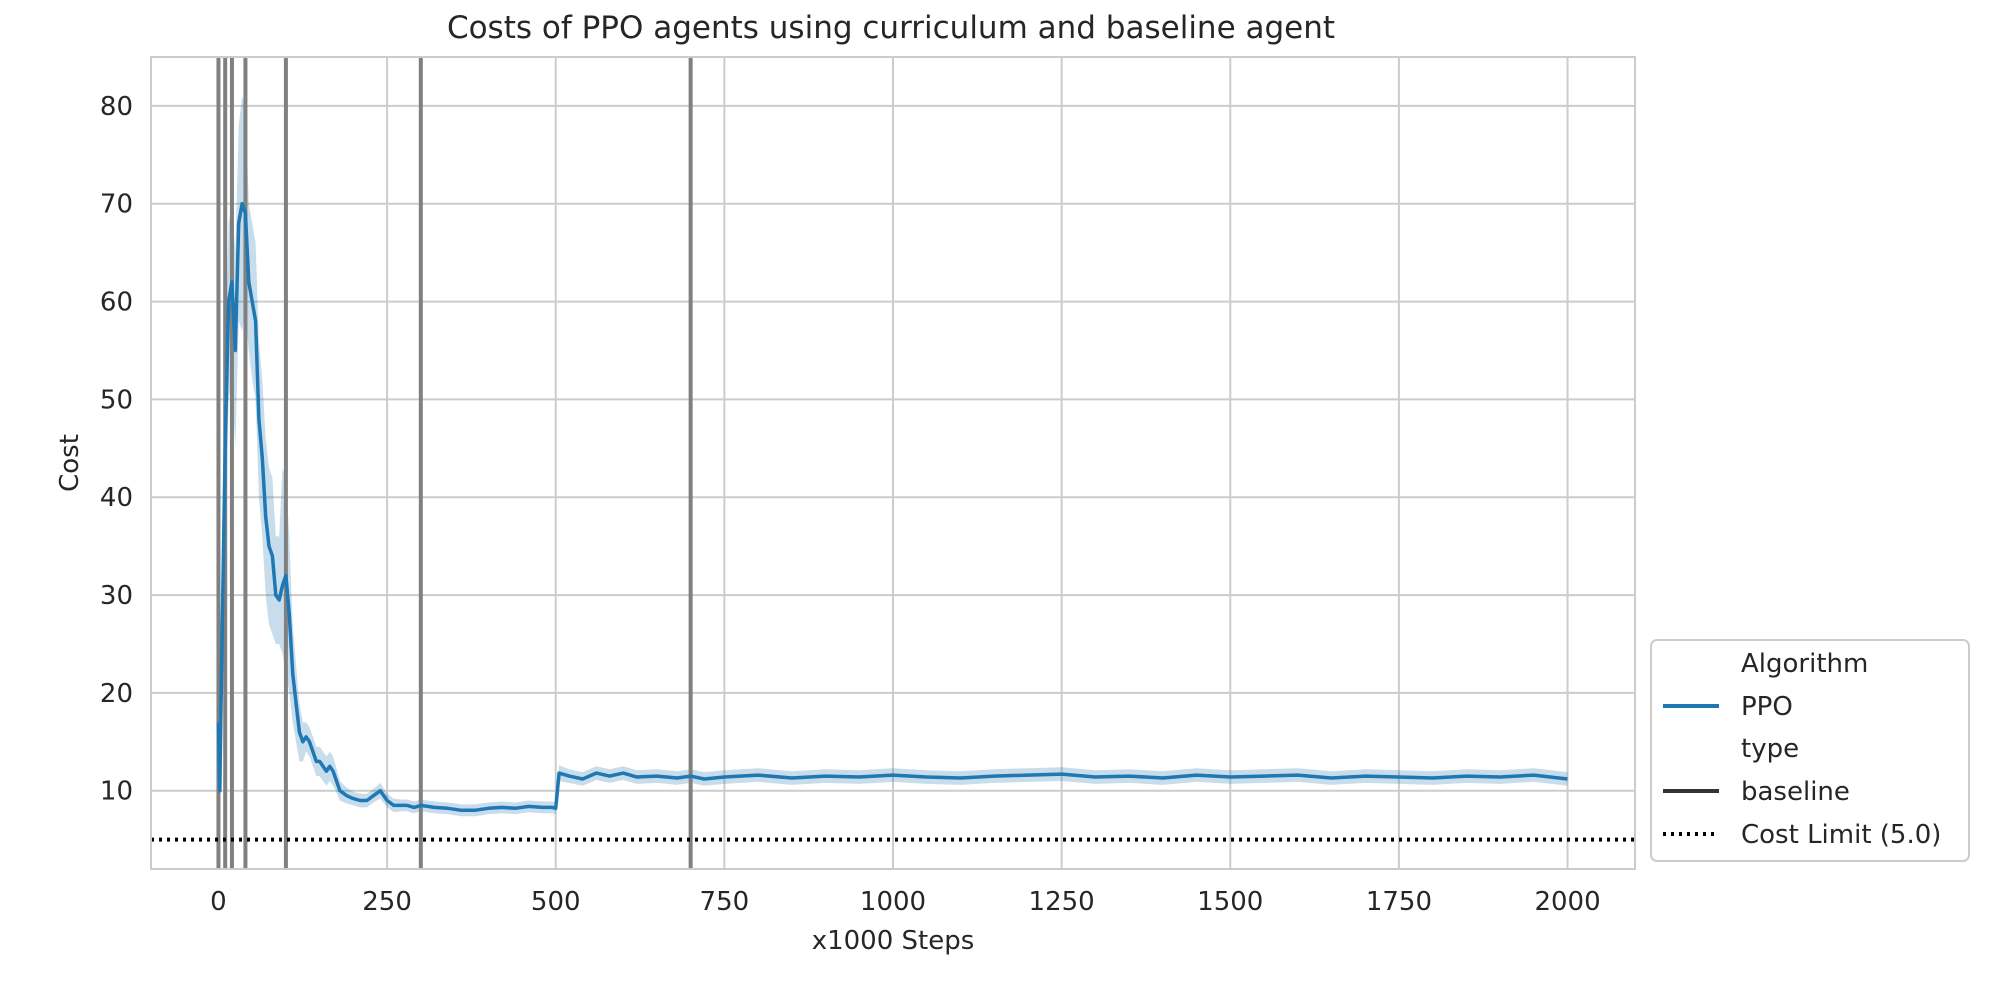  Describe the element at coordinates (218, 902) in the screenshot. I see `x-tick-label: 0` at that location.